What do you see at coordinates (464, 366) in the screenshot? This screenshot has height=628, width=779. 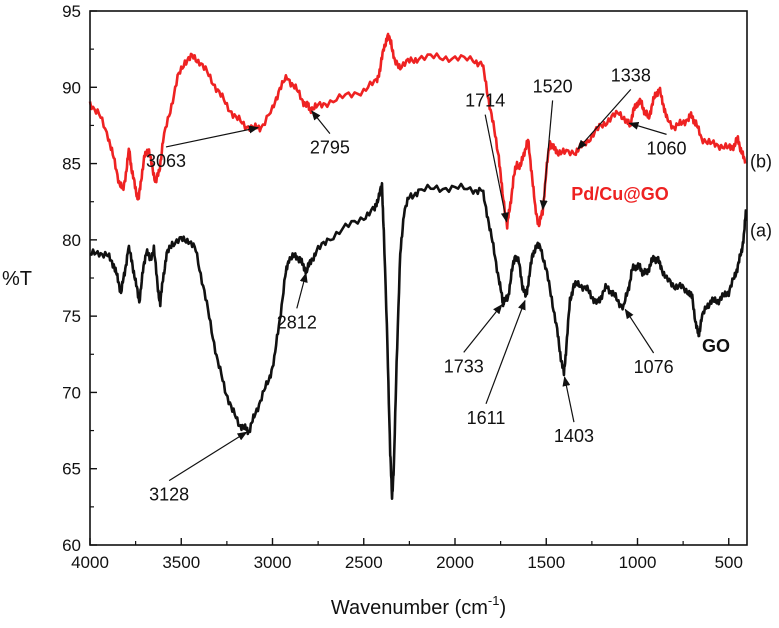 I see `annotation-label-1733: 1733` at bounding box center [464, 366].